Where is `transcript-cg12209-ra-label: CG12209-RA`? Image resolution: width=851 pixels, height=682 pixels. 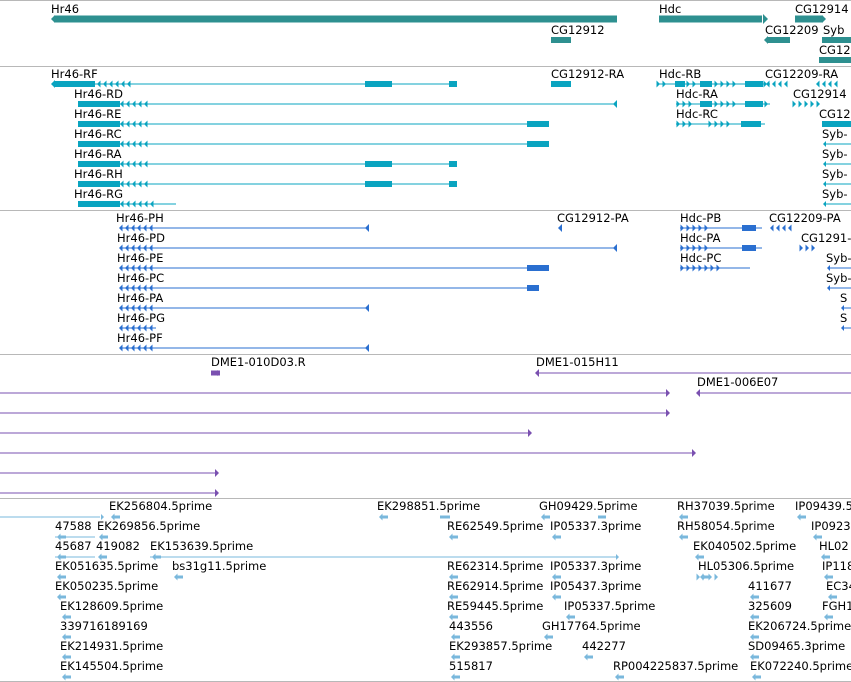 transcript-cg12209-ra-label: CG12209-RA is located at coordinates (801, 74).